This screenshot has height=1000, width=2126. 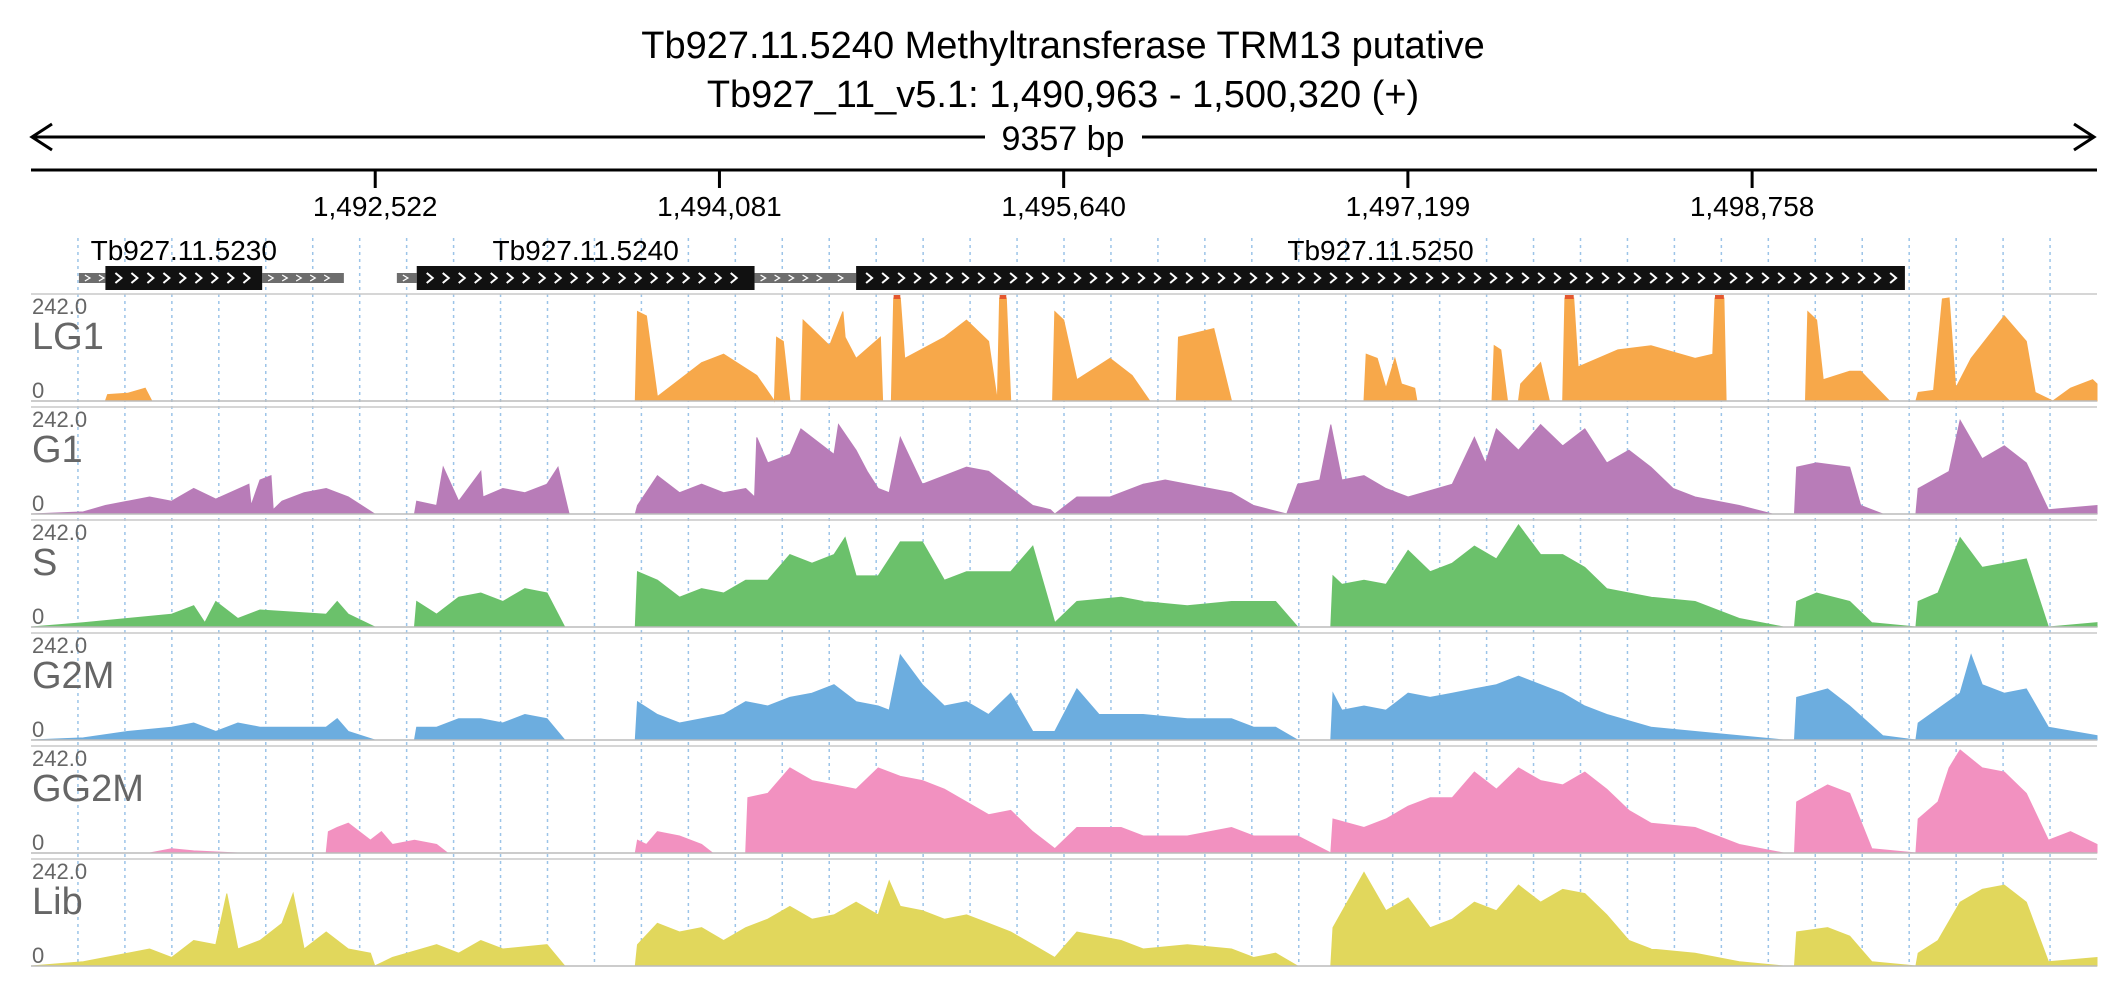 I want to click on gene-model: Tb927.11.5230, so click(x=211, y=262).